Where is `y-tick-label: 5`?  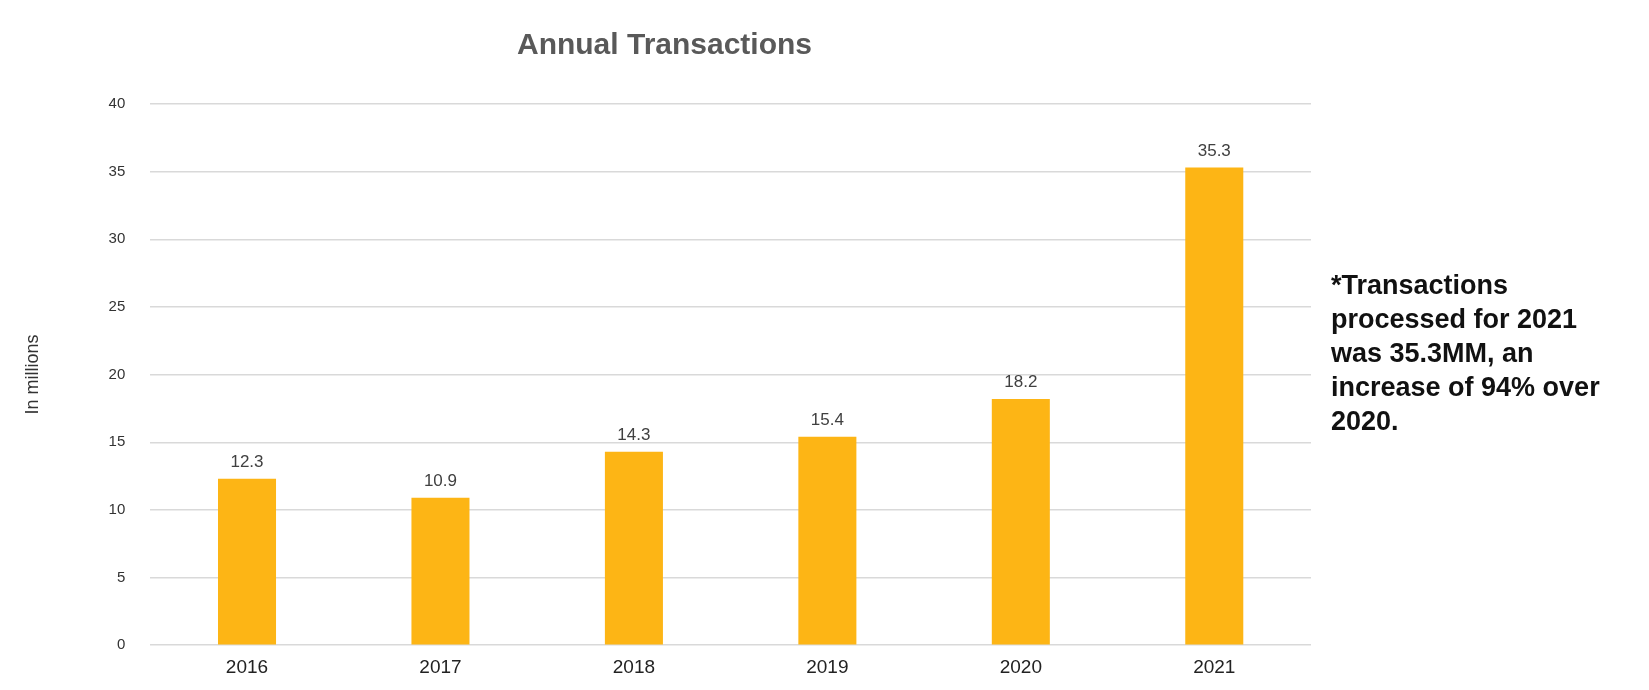
y-tick-label: 5 is located at coordinates (121, 576).